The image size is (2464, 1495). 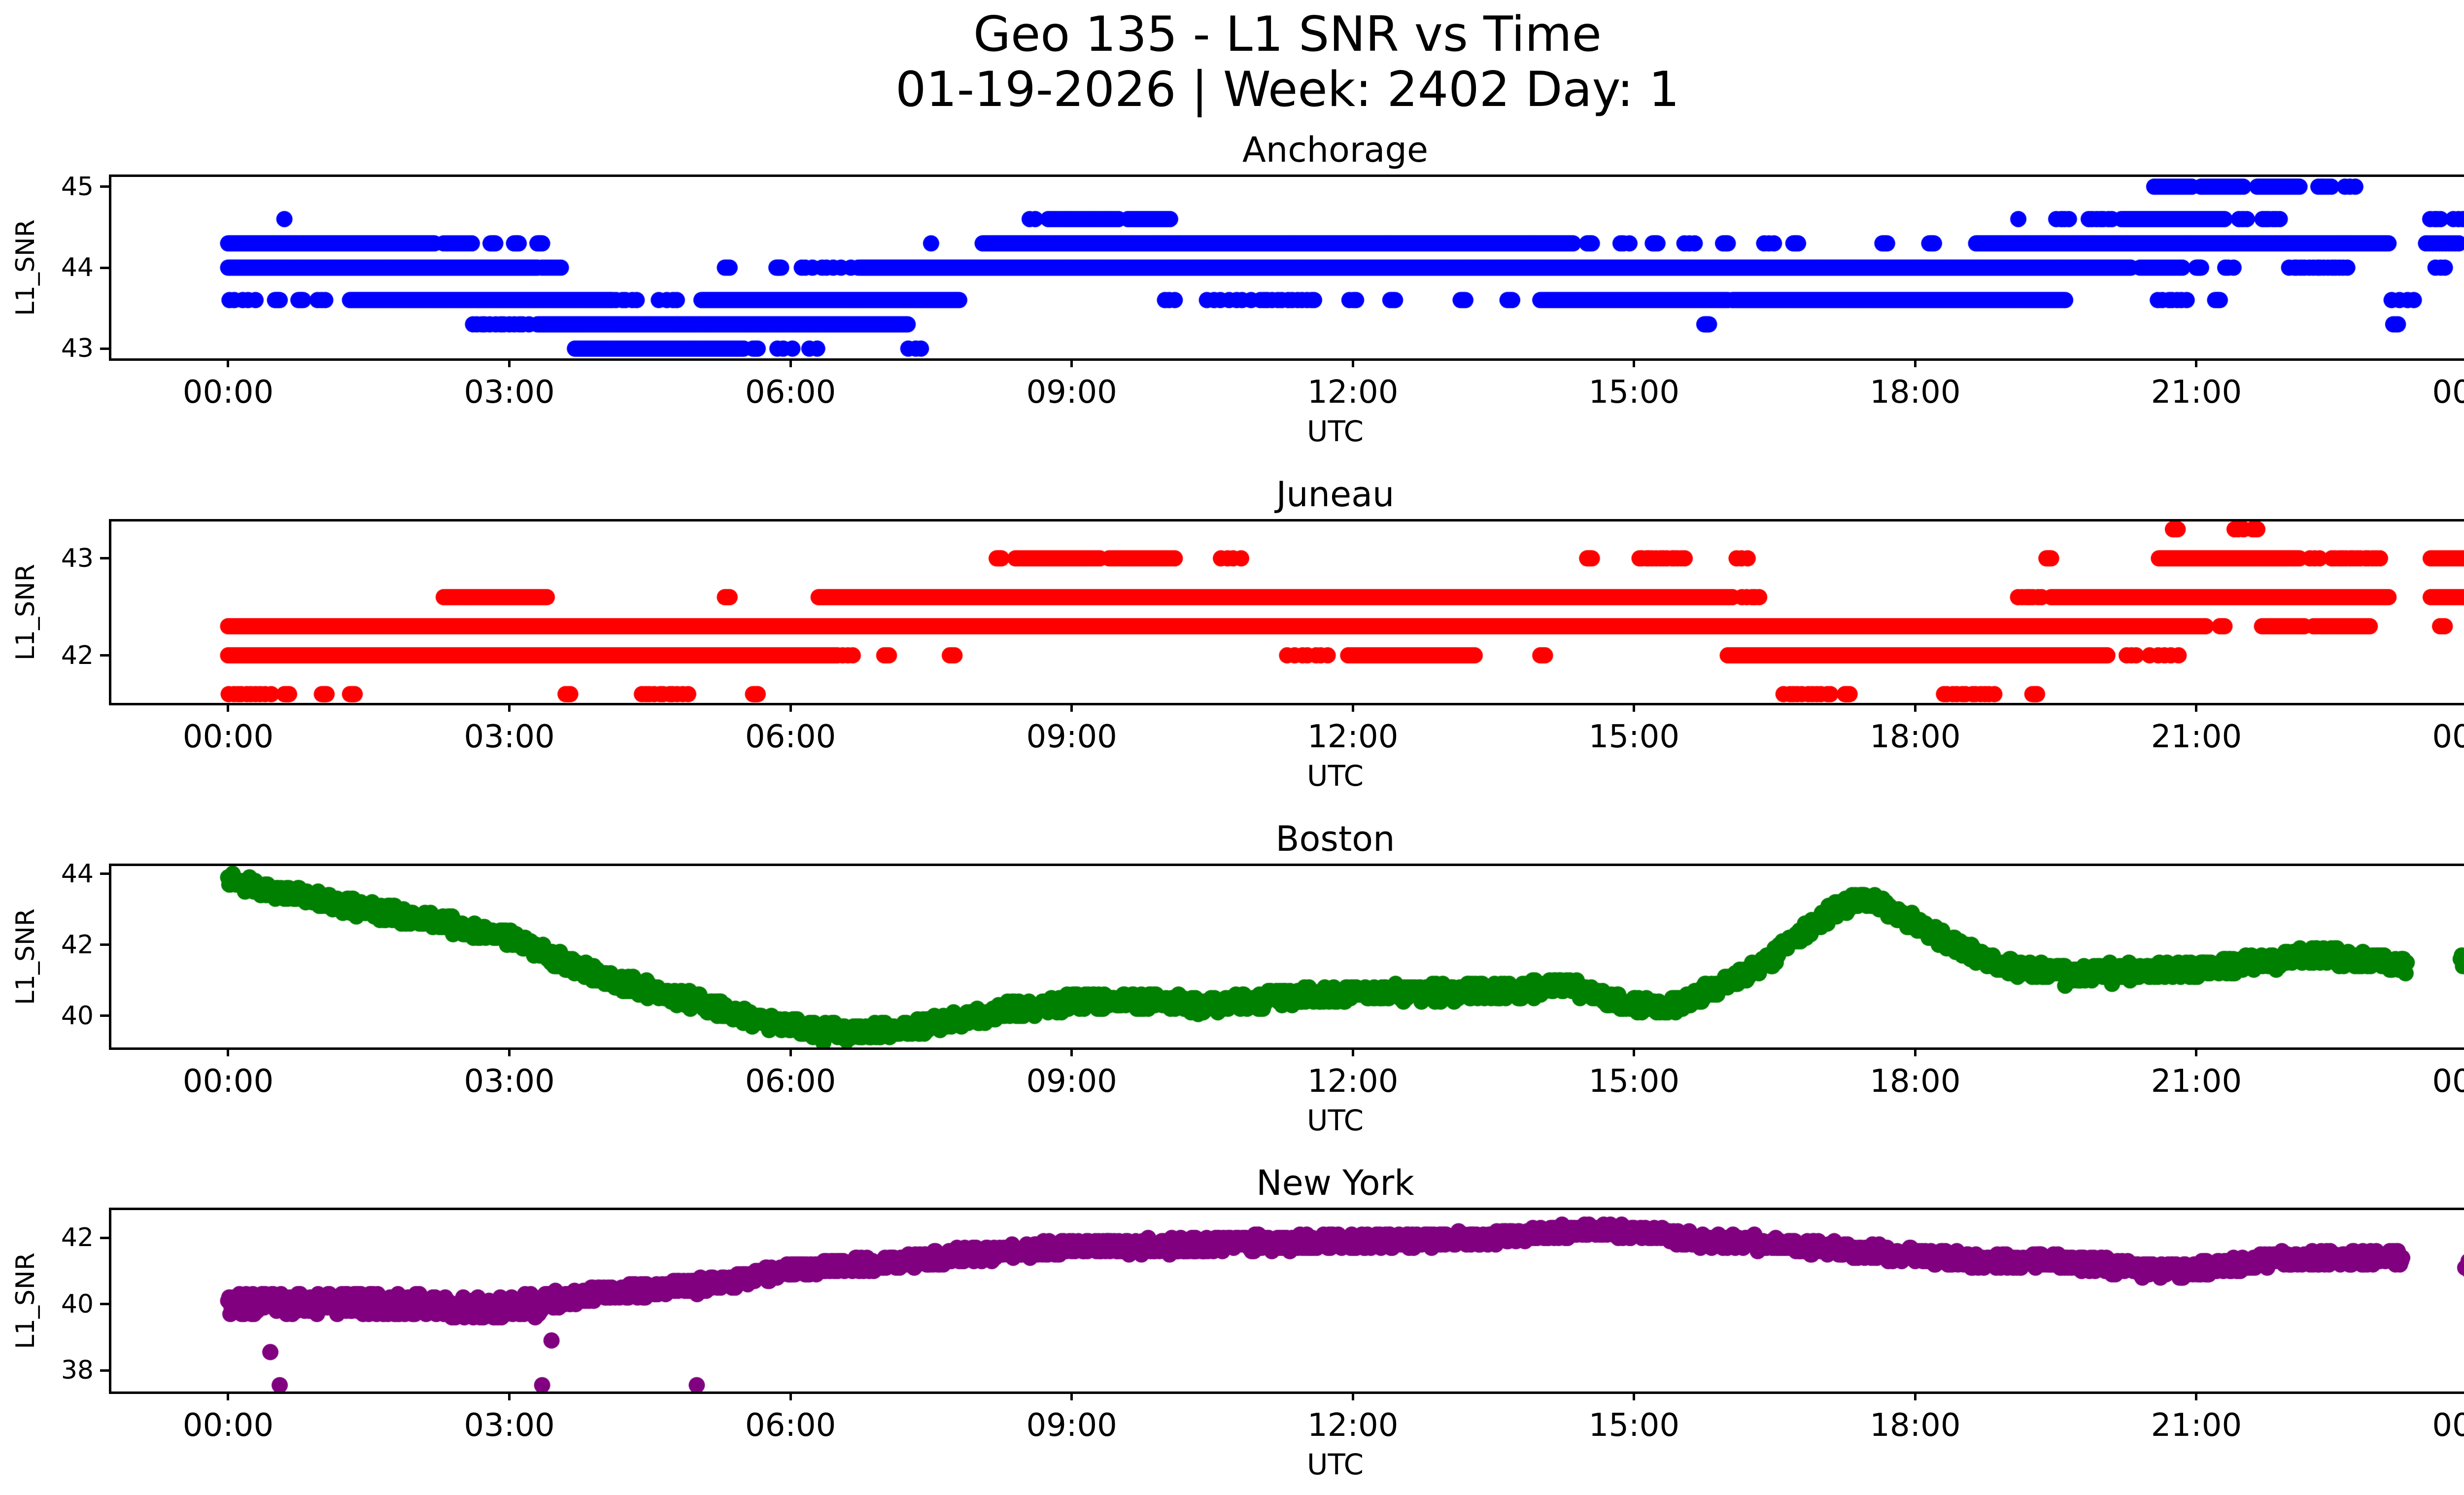 I want to click on y-tick-label: 45, so click(x=77, y=187).